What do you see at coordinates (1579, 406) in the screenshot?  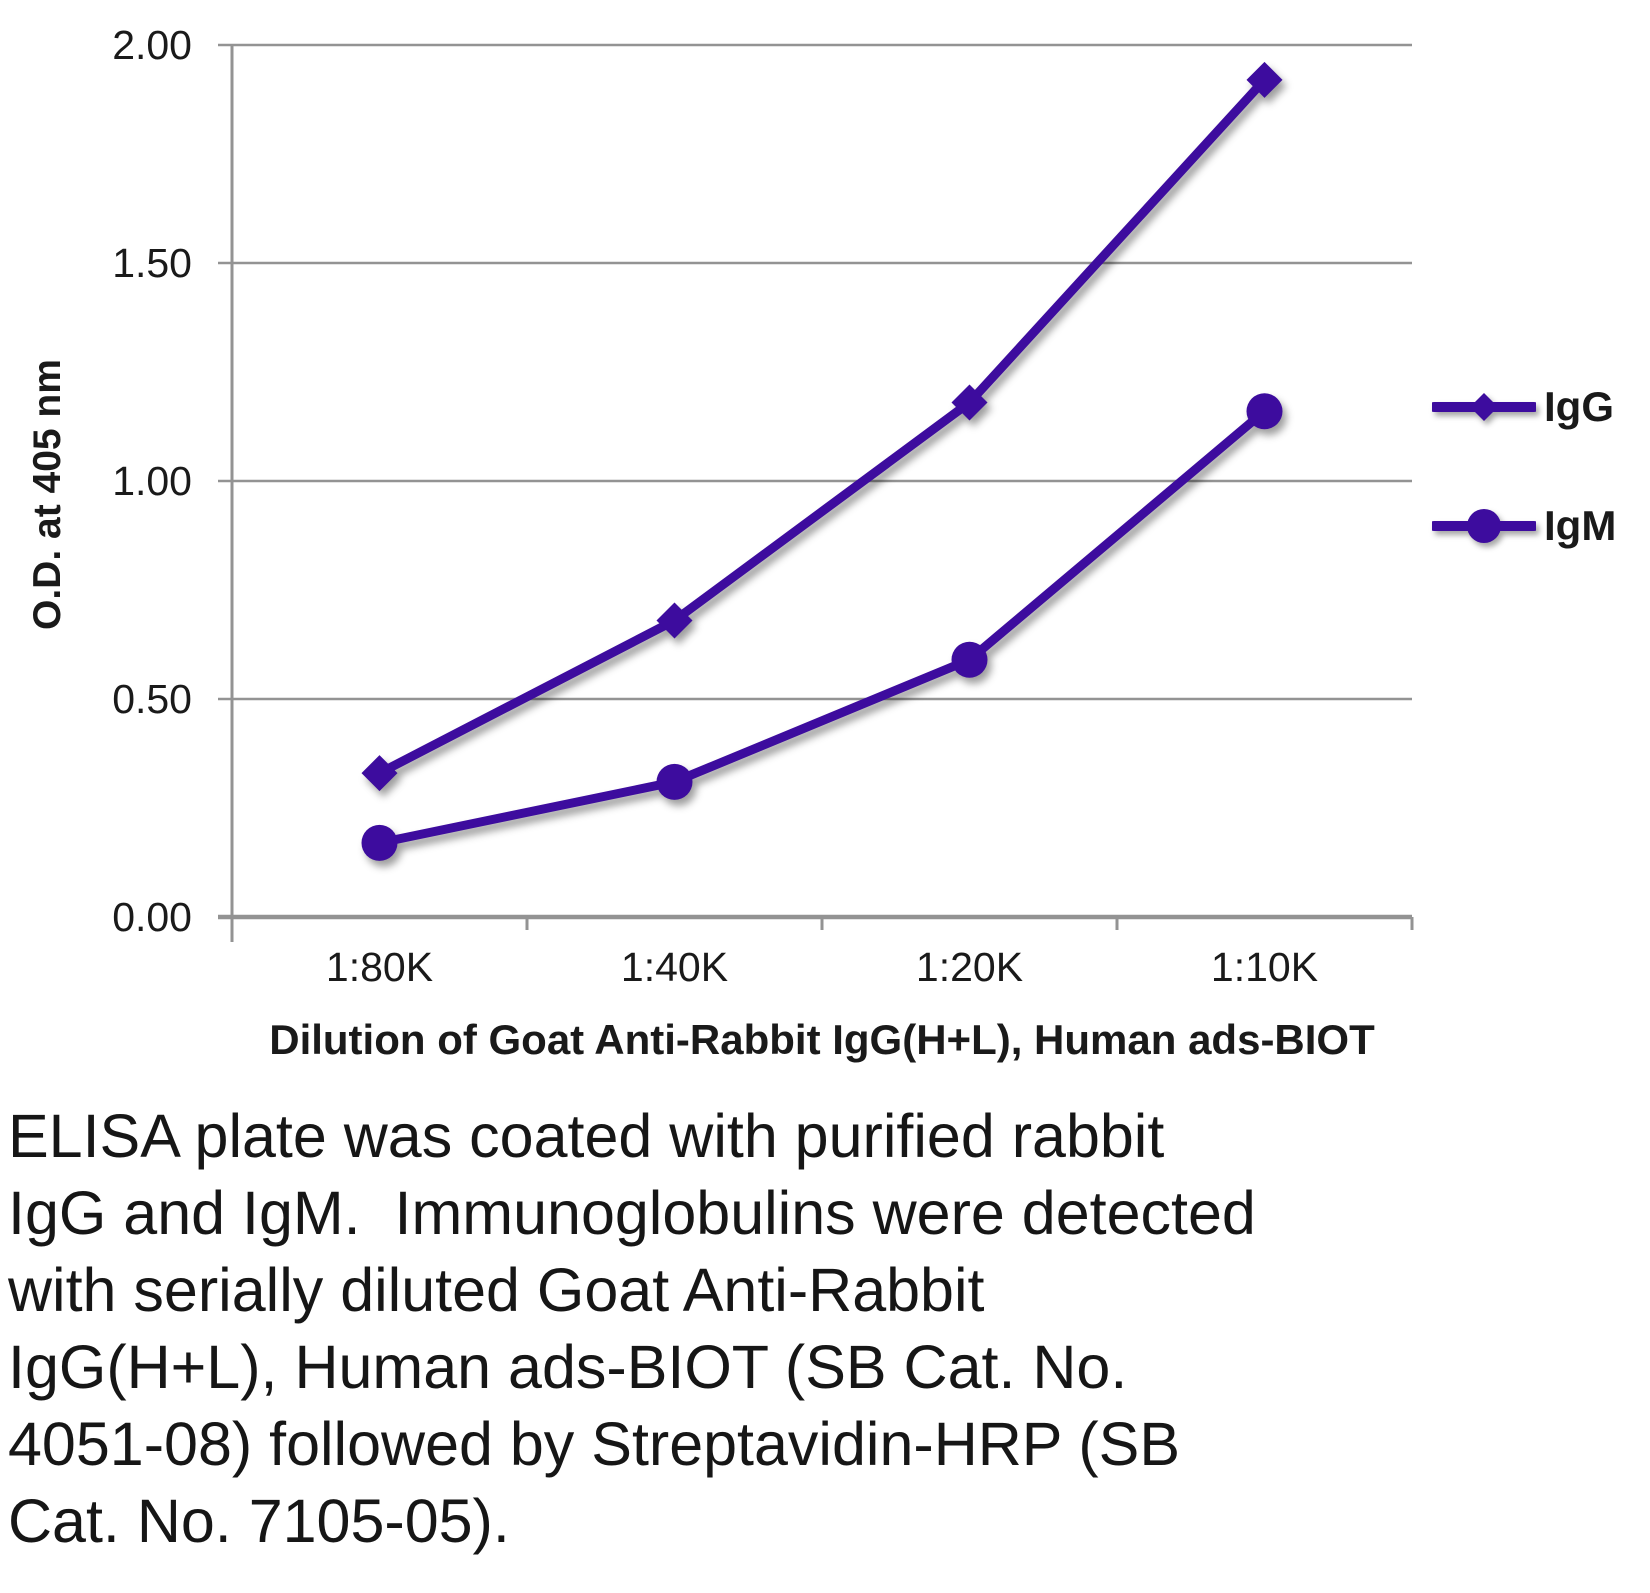 I see `legend-label-igg: IgG` at bounding box center [1579, 406].